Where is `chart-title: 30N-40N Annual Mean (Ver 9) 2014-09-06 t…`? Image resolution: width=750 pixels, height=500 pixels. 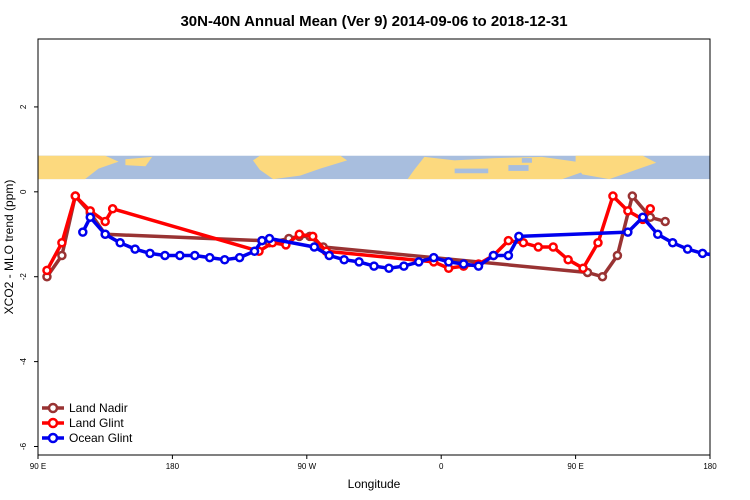
chart-title: 30N-40N Annual Mean (Ver 9) 2014-09-06 t… is located at coordinates (373, 21).